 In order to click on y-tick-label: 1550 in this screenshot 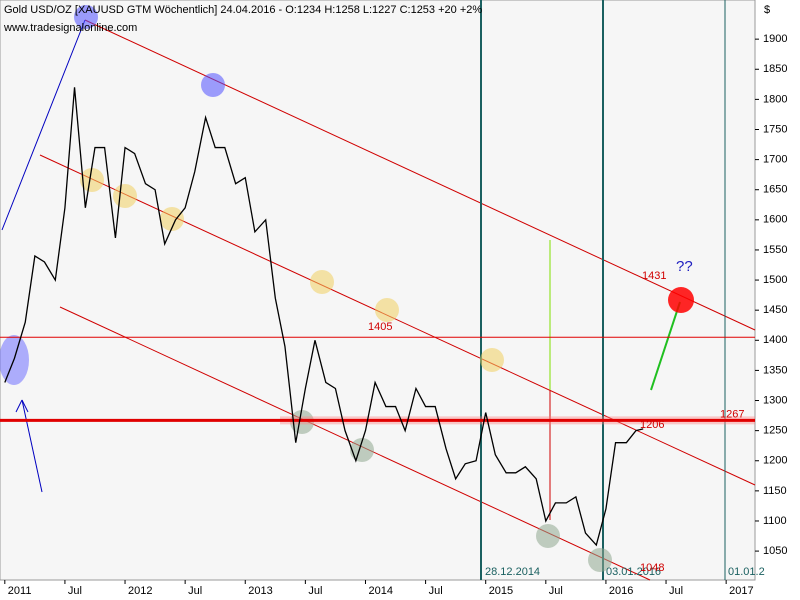, I will do `click(775, 250)`.